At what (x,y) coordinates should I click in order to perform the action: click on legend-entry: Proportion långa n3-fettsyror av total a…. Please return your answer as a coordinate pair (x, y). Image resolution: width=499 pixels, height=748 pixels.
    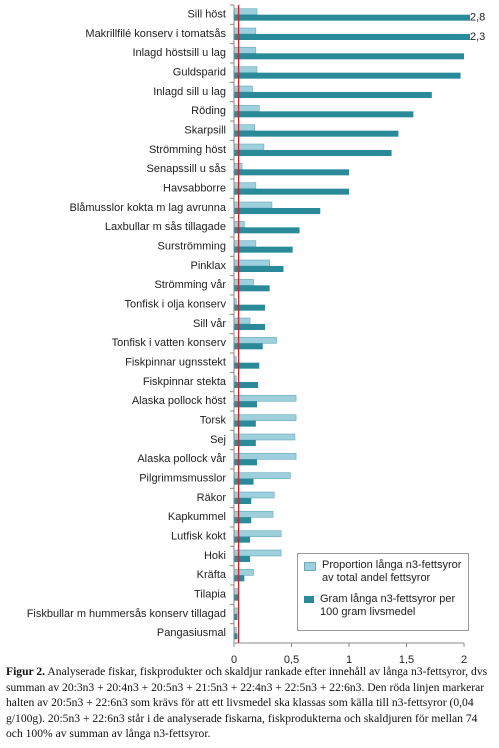
    Looking at the image, I should click on (383, 572).